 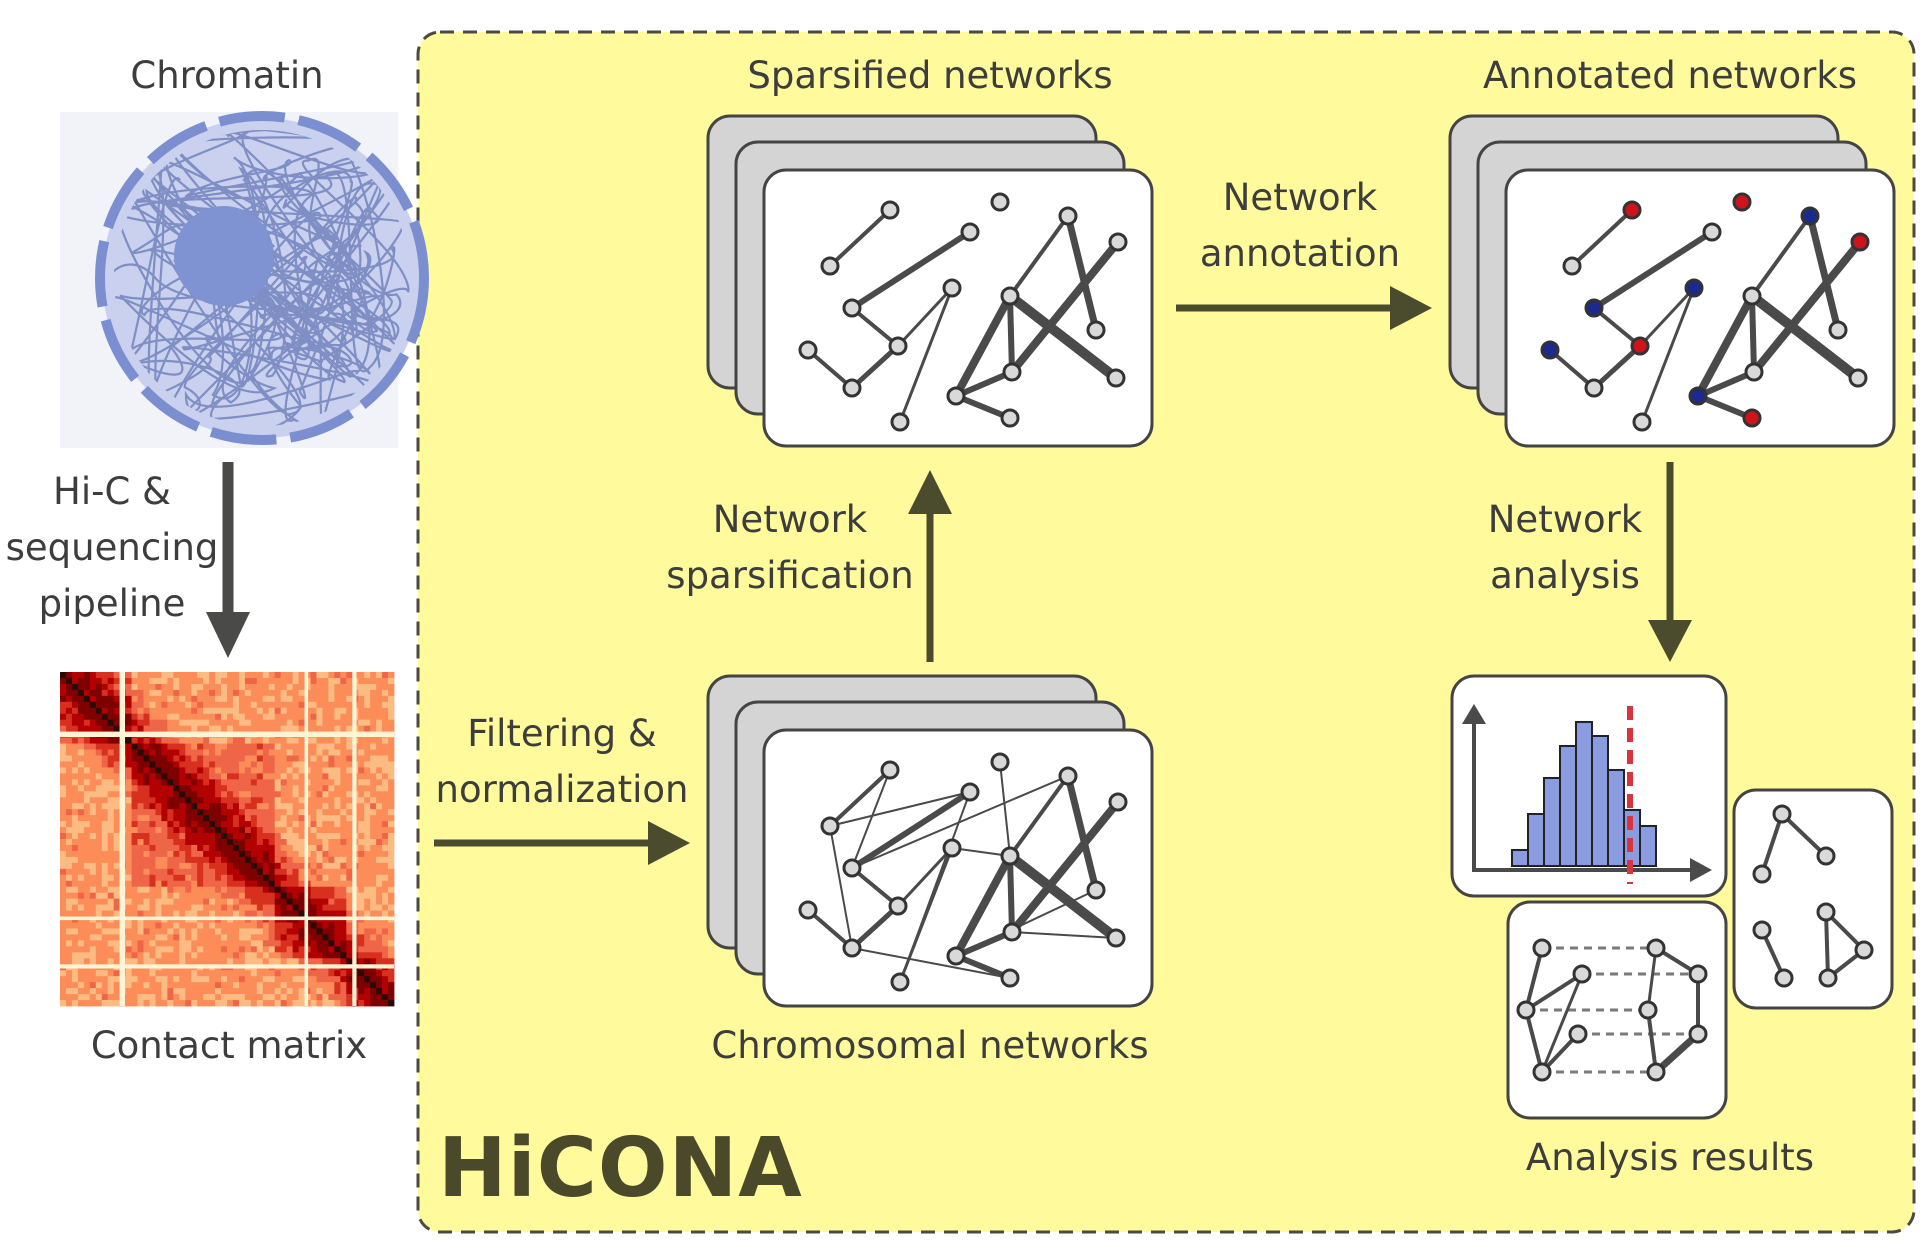 I want to click on filtering-label: Filtering & normalization, so click(x=562, y=762).